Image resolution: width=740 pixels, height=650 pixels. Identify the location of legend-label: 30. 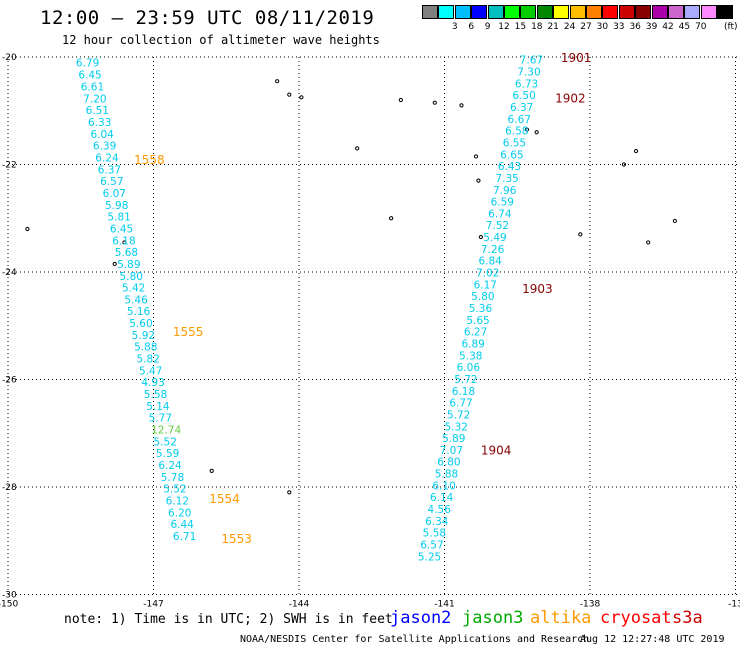
(602, 27).